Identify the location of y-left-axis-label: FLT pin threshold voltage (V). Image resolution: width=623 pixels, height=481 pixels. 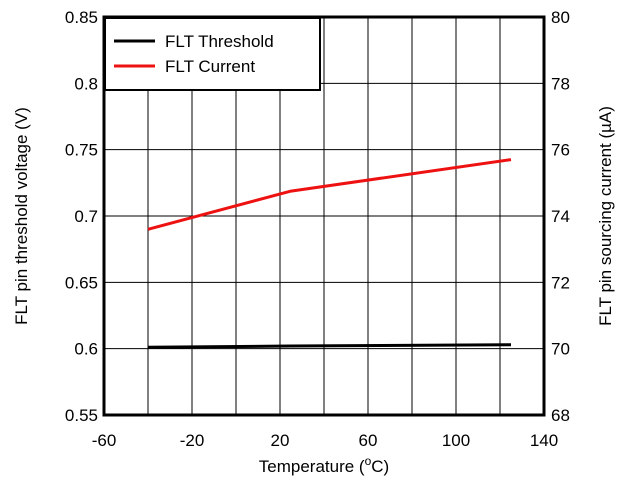
(21, 216).